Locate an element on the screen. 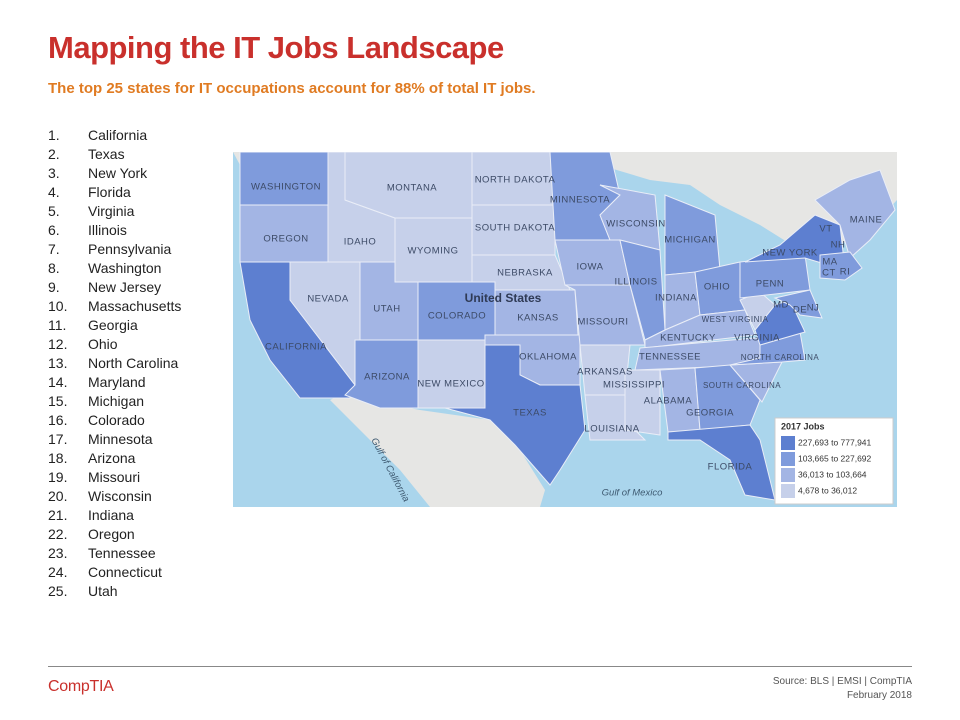 This screenshot has width=960, height=720. ranking-rank: 14. is located at coordinates (58, 382).